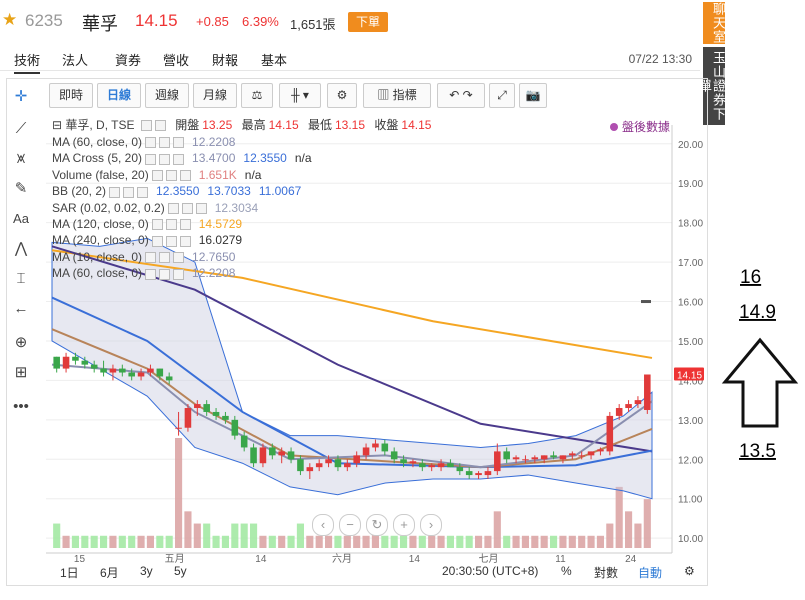 Image resolution: width=805 pixels, height=600 pixels. I want to click on pattern-icon: ⋀, so click(21, 248).